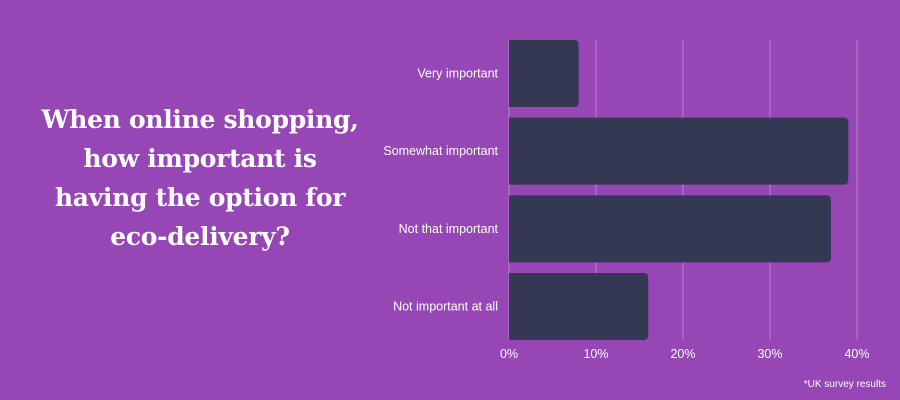 The width and height of the screenshot is (900, 400). What do you see at coordinates (509, 354) in the screenshot?
I see `x-tick-label: 0%` at bounding box center [509, 354].